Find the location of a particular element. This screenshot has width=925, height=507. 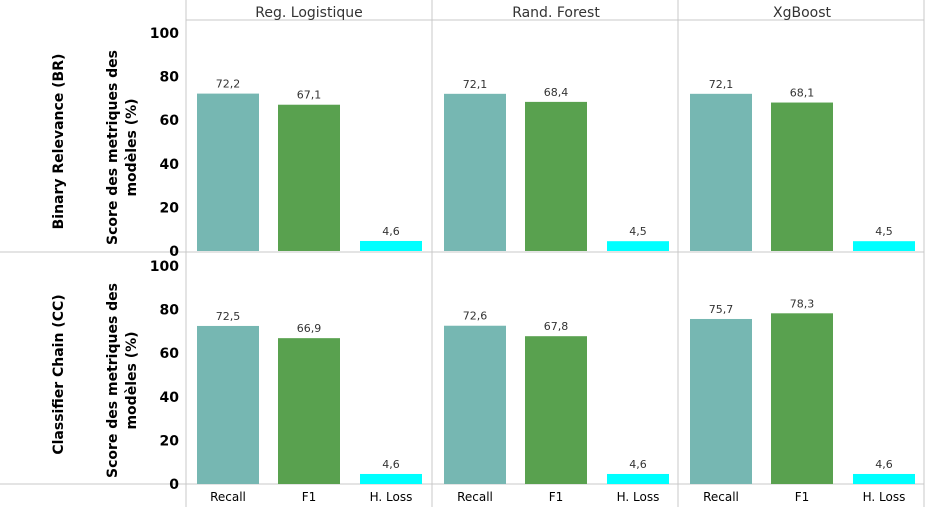

column-header-1: Rand. Forest is located at coordinates (556, 13).